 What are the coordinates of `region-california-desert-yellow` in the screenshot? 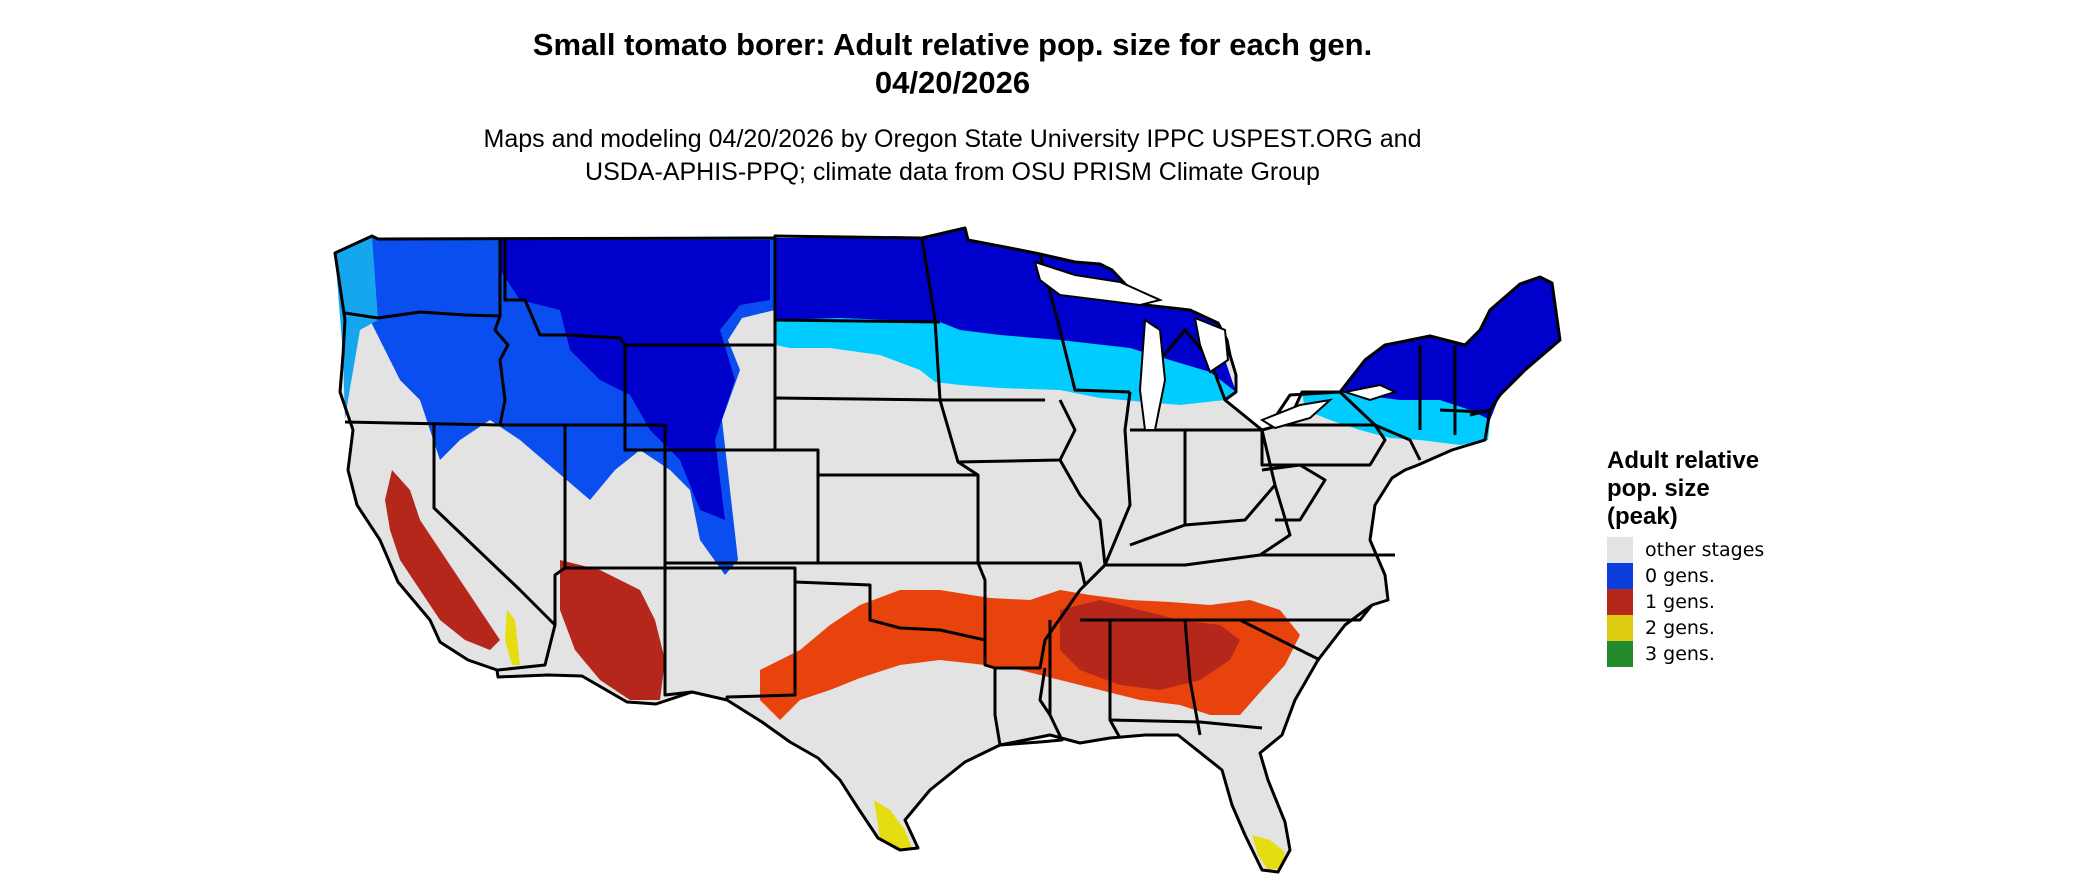 It's located at (512, 637).